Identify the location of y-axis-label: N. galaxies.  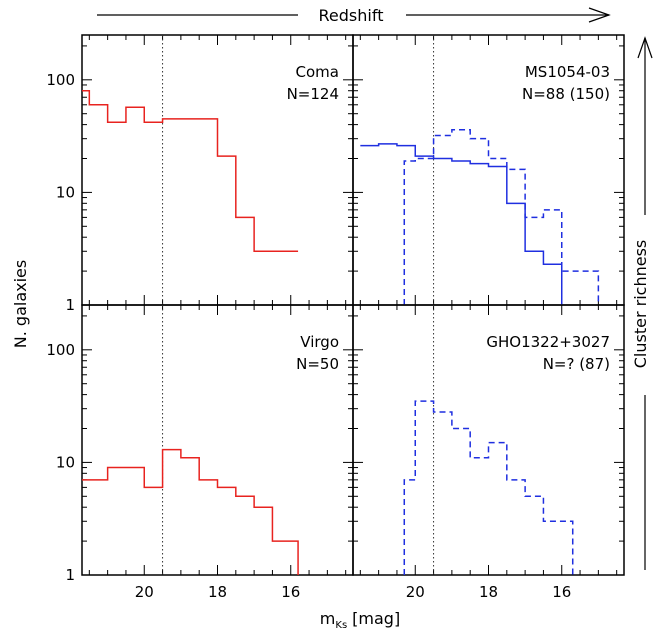
(20, 304).